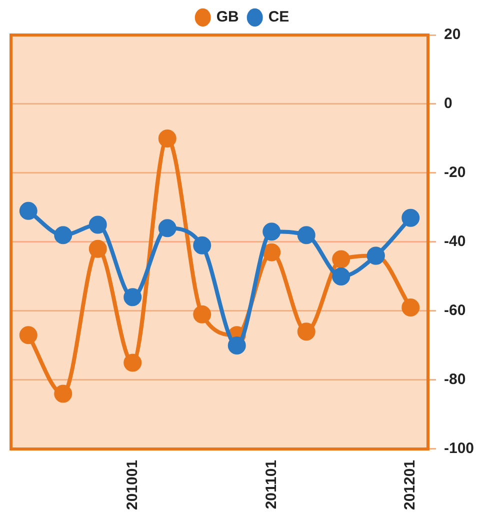 Image resolution: width=486 pixels, height=517 pixels. What do you see at coordinates (459, 449) in the screenshot?
I see `y-tick-label: -100` at bounding box center [459, 449].